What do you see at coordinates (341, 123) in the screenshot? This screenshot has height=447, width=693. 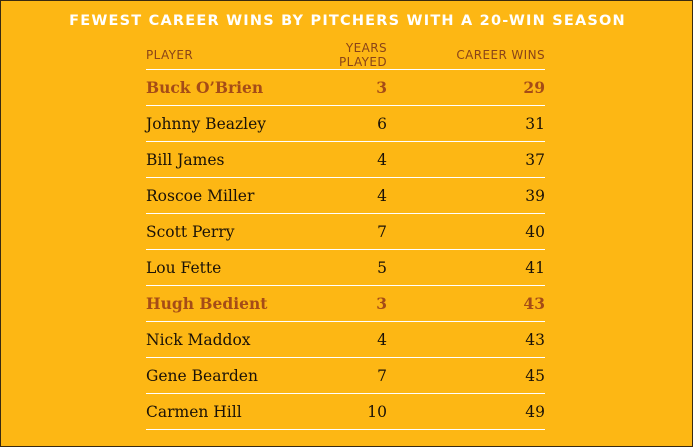 I see `years-cell: 6` at bounding box center [341, 123].